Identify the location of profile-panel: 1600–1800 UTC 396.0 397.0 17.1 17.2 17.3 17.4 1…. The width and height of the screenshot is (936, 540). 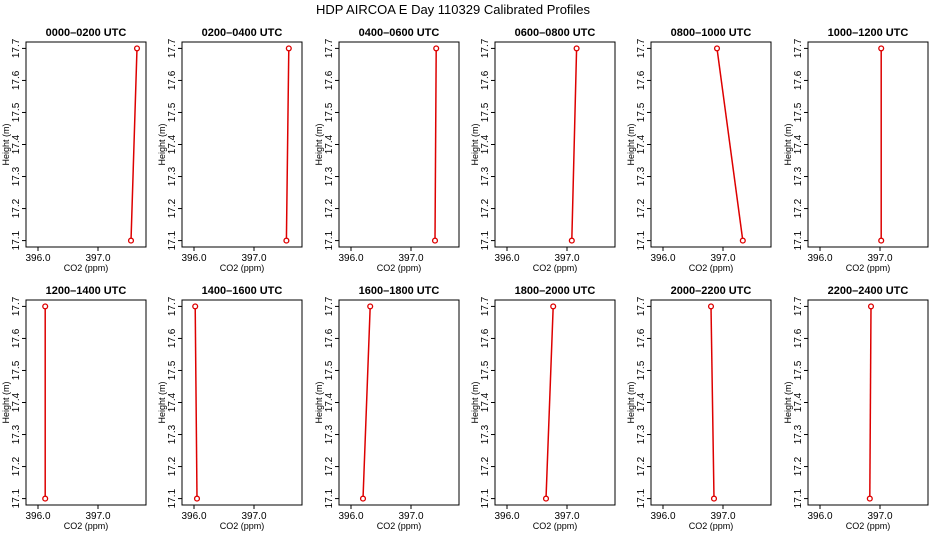
(387, 408).